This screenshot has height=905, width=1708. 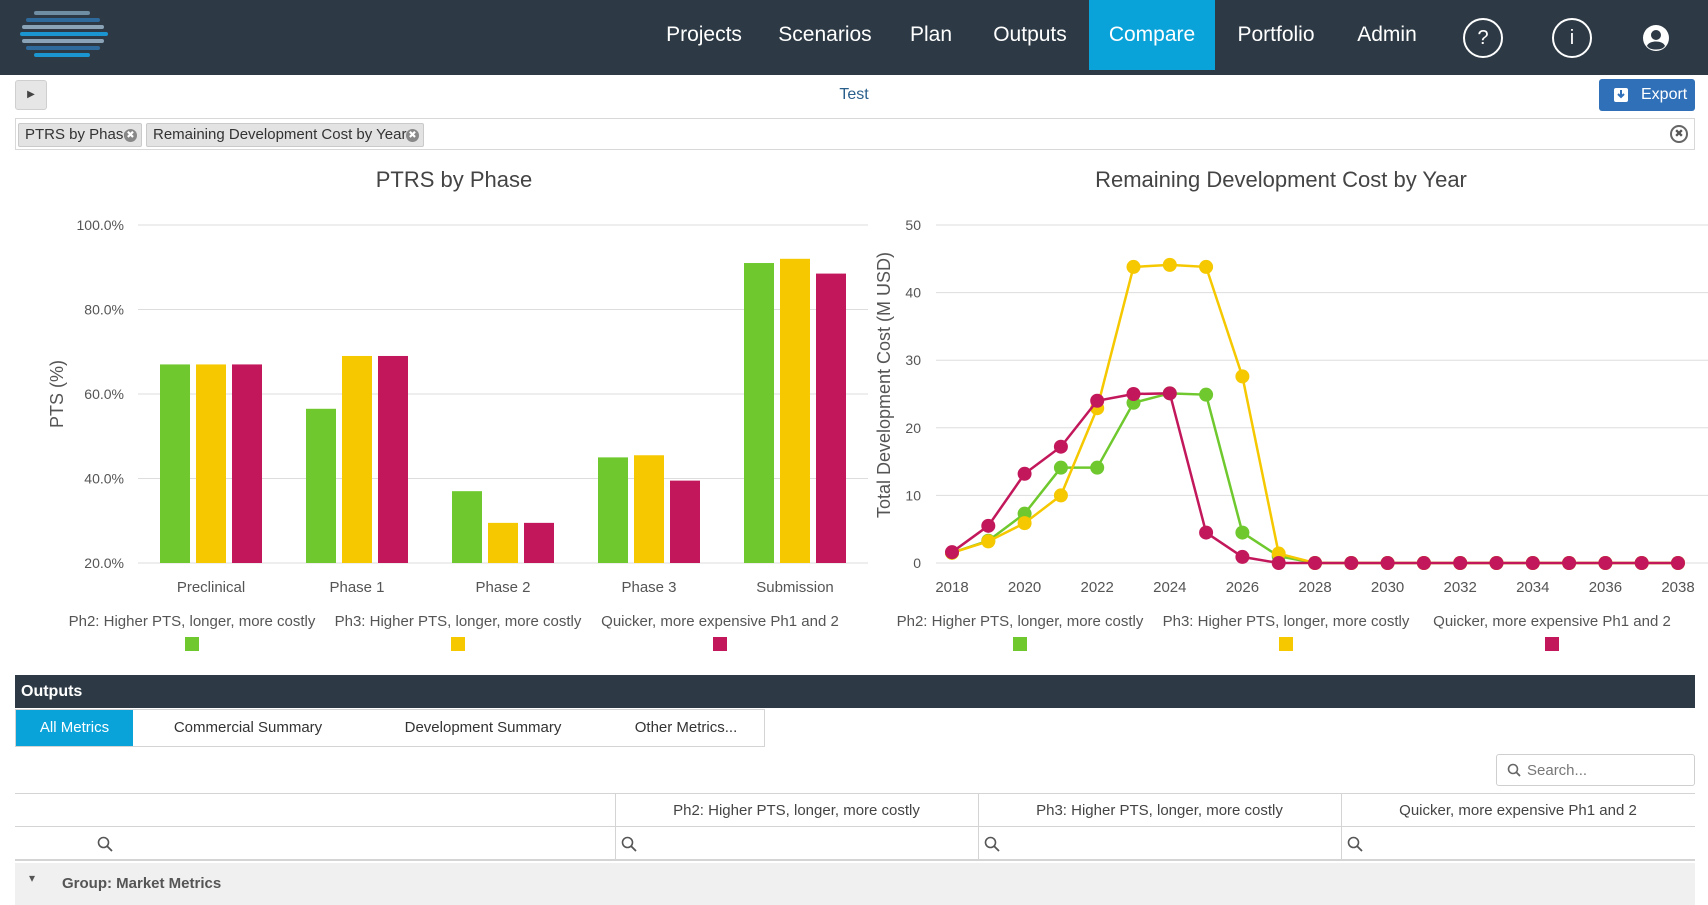 What do you see at coordinates (1483, 38) in the screenshot?
I see `help-icon: ?` at bounding box center [1483, 38].